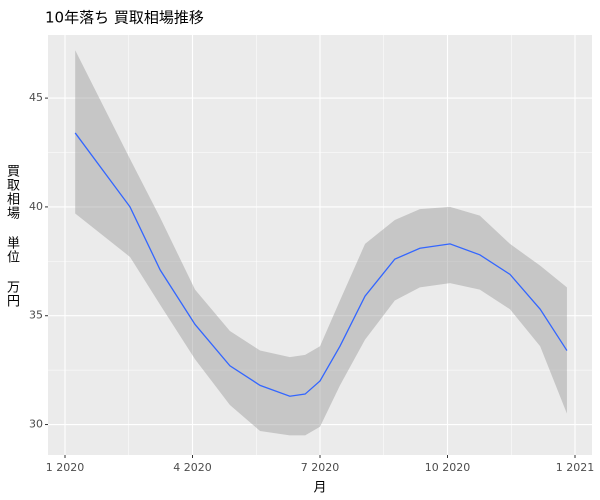 Image resolution: width=600 pixels, height=500 pixels. What do you see at coordinates (320, 467) in the screenshot?
I see `x-tick-label: 7 2020` at bounding box center [320, 467].